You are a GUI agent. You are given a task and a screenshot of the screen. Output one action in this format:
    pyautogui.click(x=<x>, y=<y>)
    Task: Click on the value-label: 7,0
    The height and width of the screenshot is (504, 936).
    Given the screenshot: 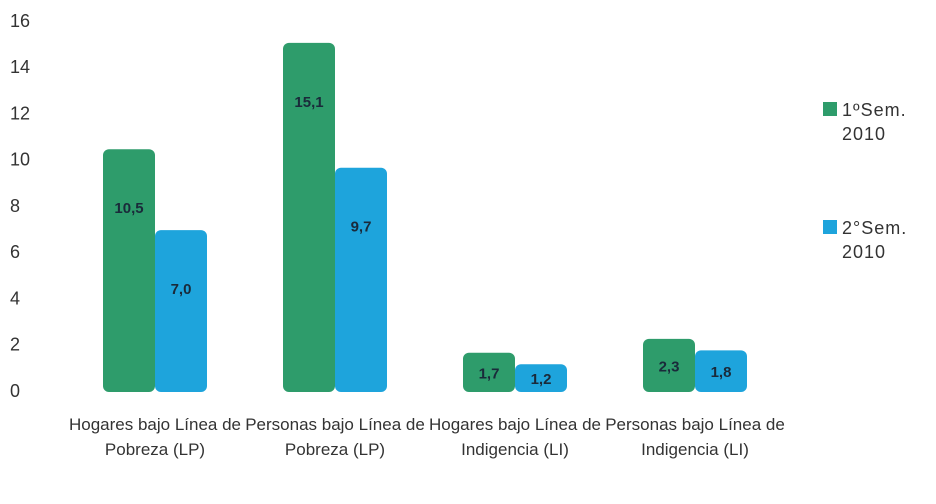 What is the action you would take?
    pyautogui.click(x=181, y=289)
    